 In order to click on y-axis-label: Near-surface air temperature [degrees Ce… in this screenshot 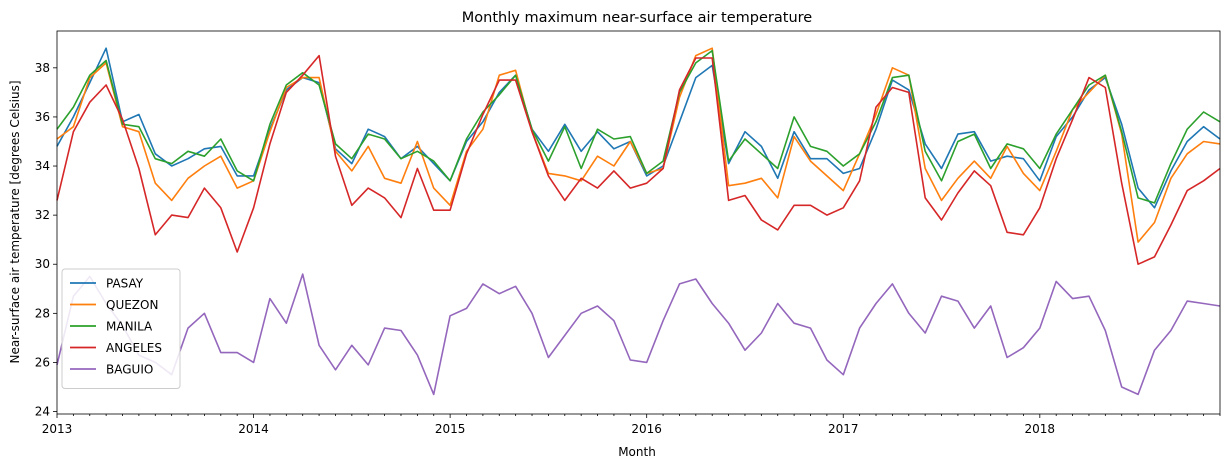, I will do `click(15, 221)`.